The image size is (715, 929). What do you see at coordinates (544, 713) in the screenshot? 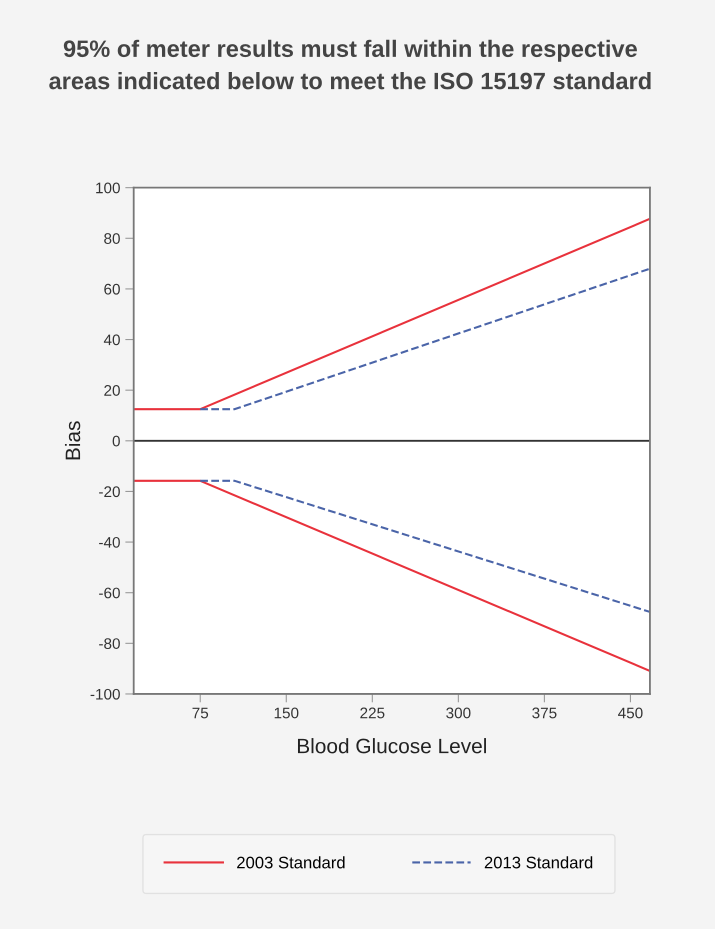
I see `x-tick-label: 375` at bounding box center [544, 713].